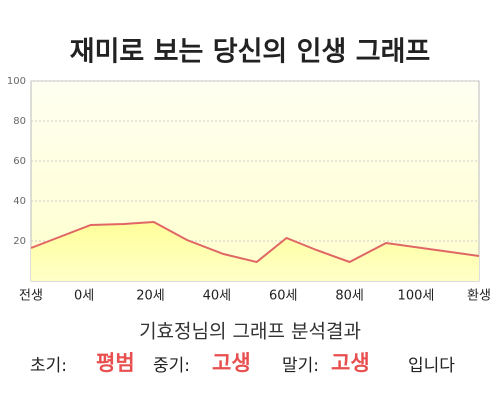 This screenshot has width=500, height=400. Describe the element at coordinates (479, 296) in the screenshot. I see `x-tick-label: 환생` at that location.